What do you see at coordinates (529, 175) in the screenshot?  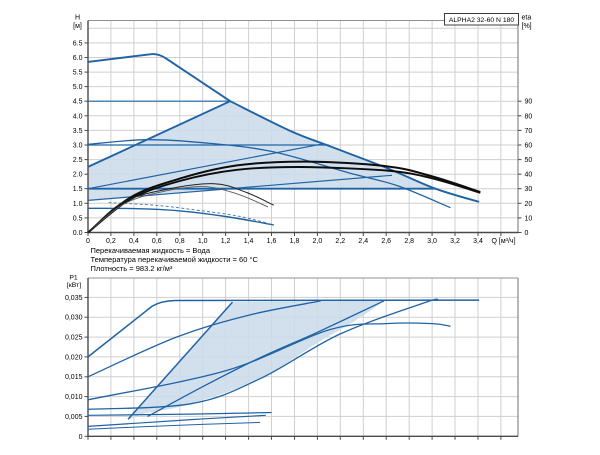 I see `svg-text: 40` at bounding box center [529, 175].